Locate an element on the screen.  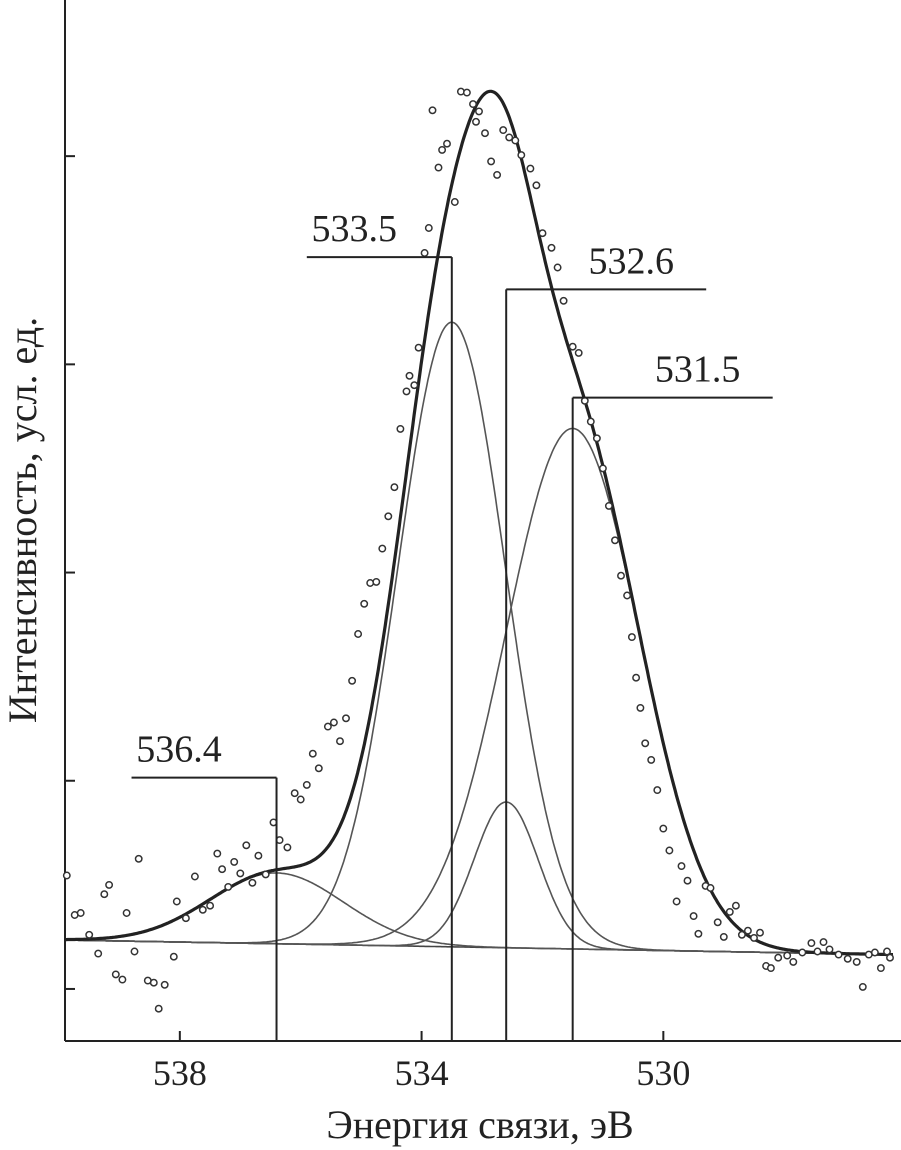
peak-label: 532.6 is located at coordinates (631, 261).